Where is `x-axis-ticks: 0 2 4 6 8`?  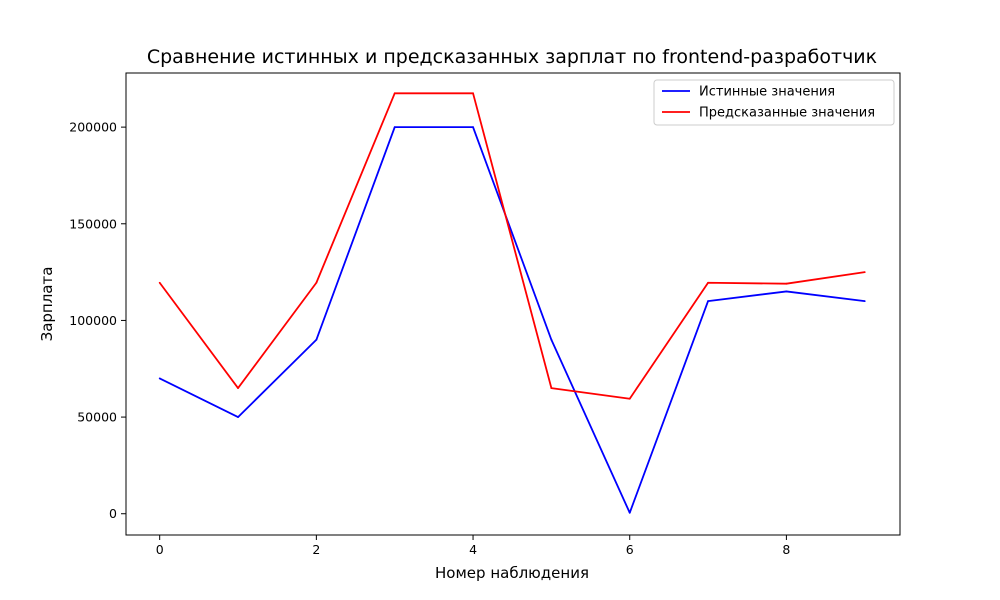 x-axis-ticks: 0 2 4 6 8 is located at coordinates (473, 546).